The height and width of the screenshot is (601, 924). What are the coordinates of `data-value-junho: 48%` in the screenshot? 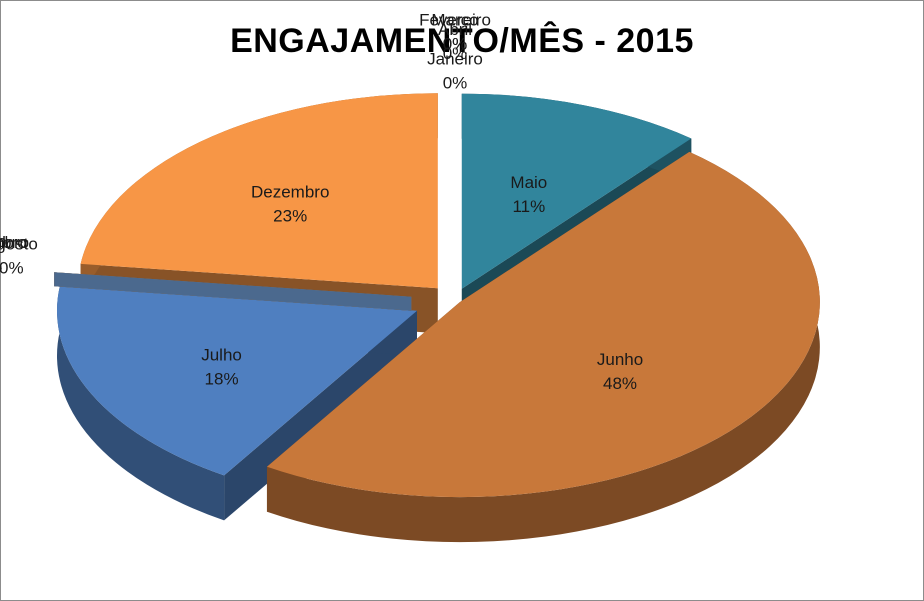 It's located at (620, 383).